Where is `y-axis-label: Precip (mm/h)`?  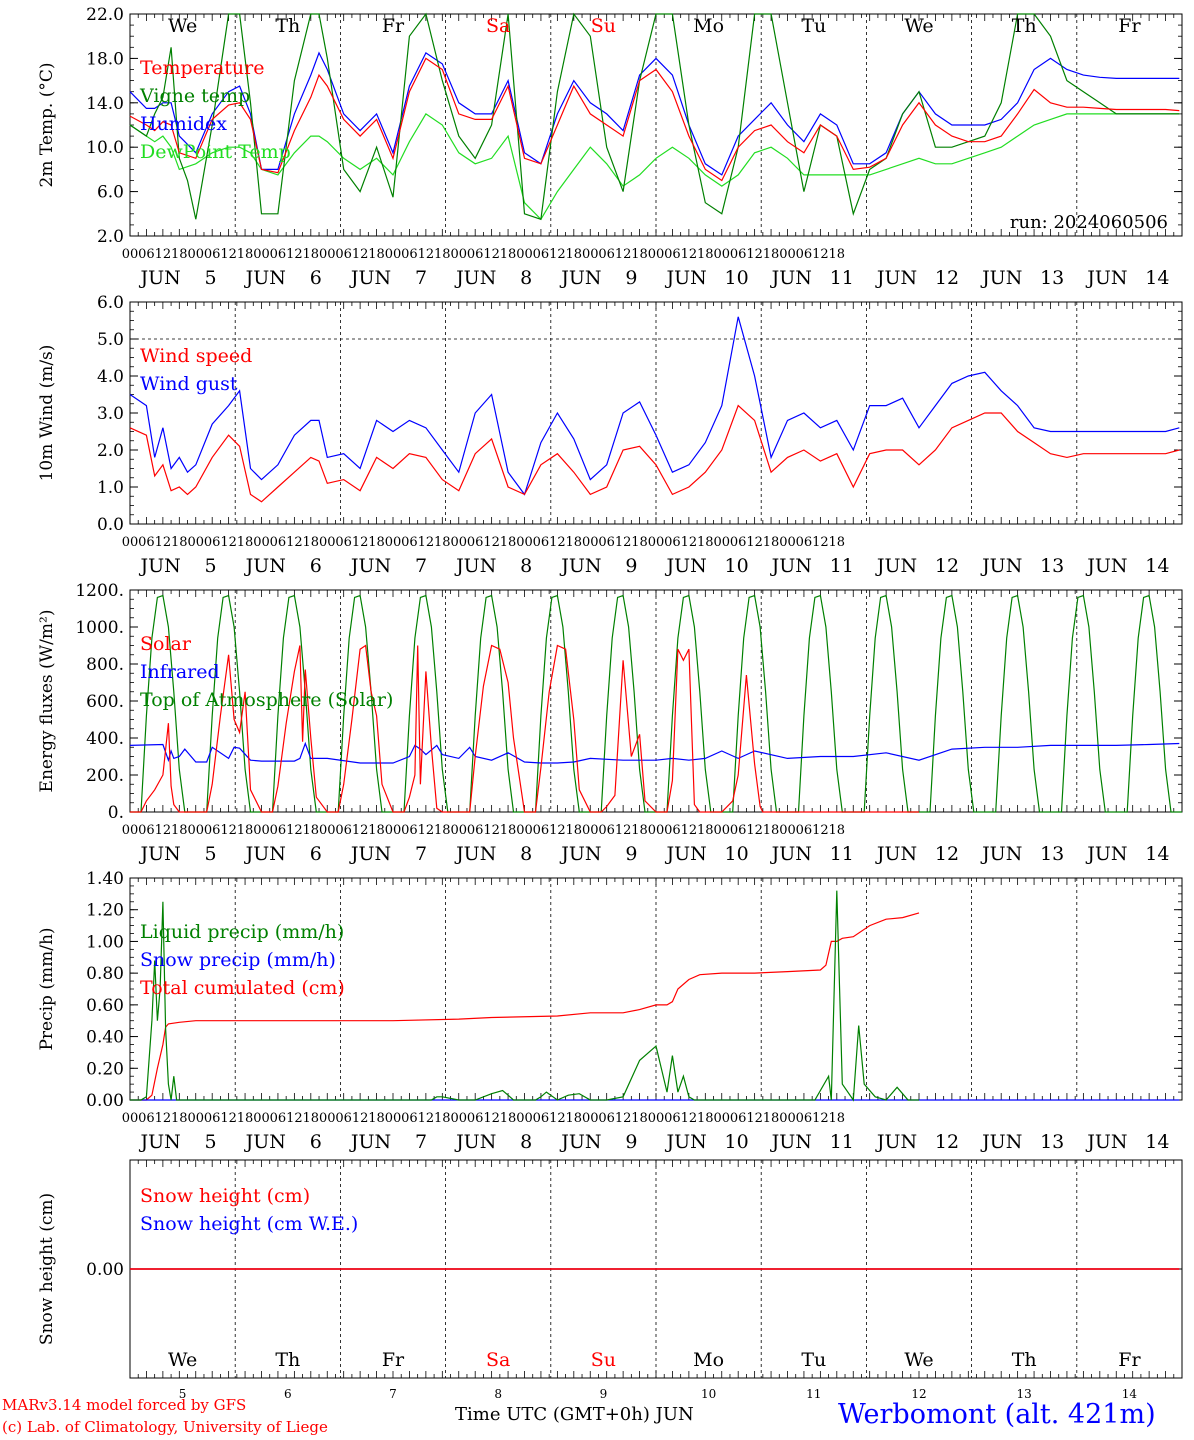
y-axis-label: Precip (mm/h) is located at coordinates (47, 988).